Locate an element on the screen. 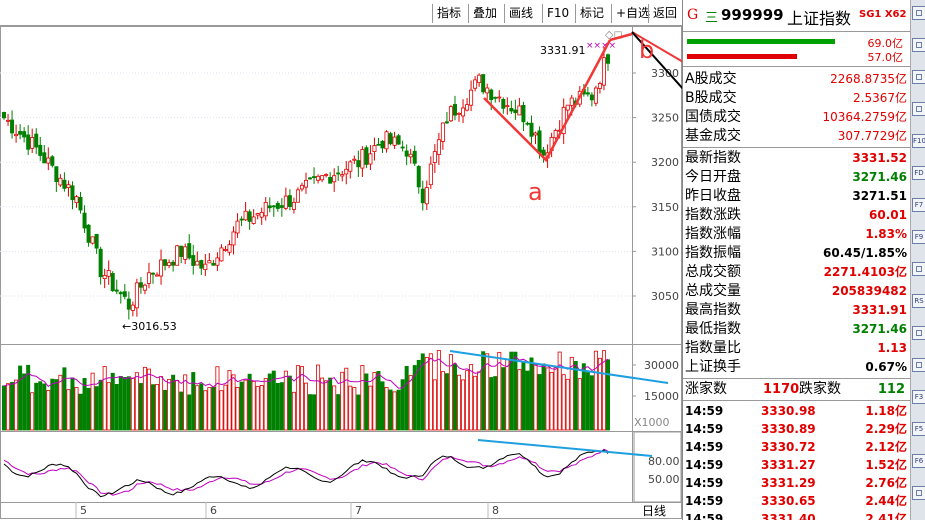 The width and height of the screenshot is (925, 520). indicator-axis-label: 50.00 is located at coordinates (664, 479).